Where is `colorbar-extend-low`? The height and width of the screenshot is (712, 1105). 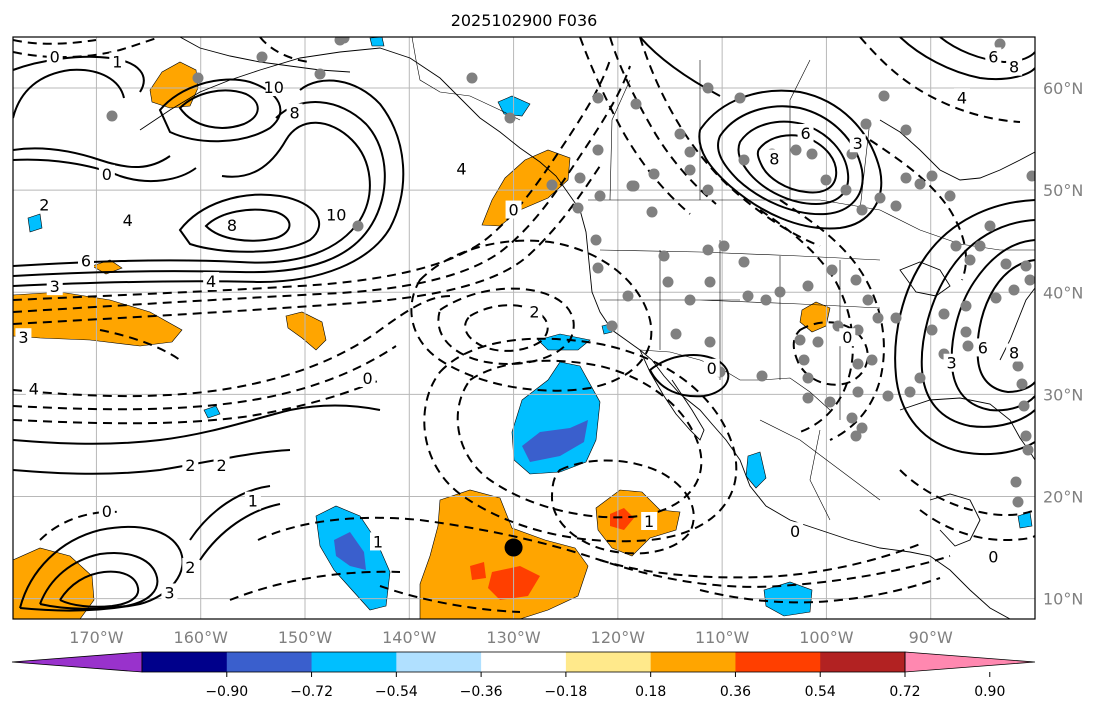 colorbar-extend-low is located at coordinates (77, 662).